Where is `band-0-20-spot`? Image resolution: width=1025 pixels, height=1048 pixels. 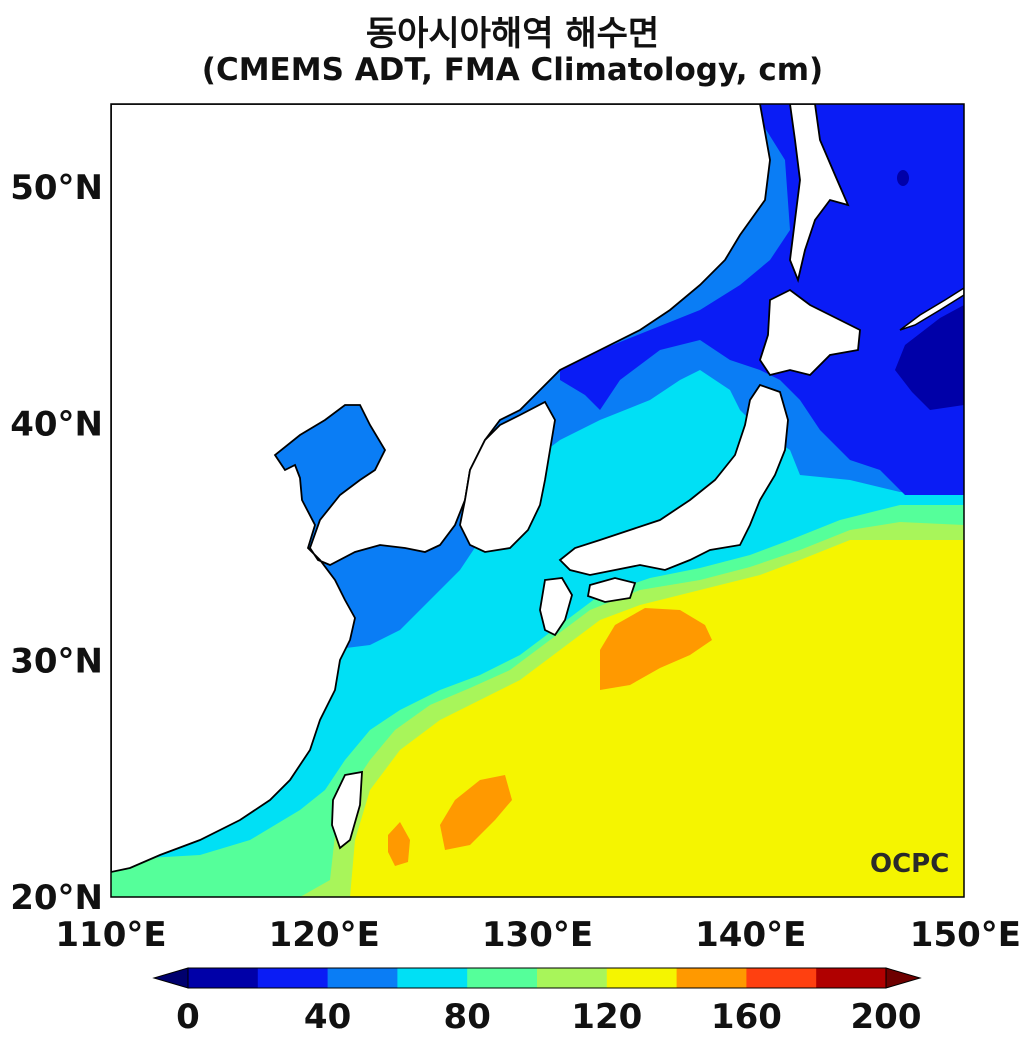
band-0-20-spot is located at coordinates (903, 178).